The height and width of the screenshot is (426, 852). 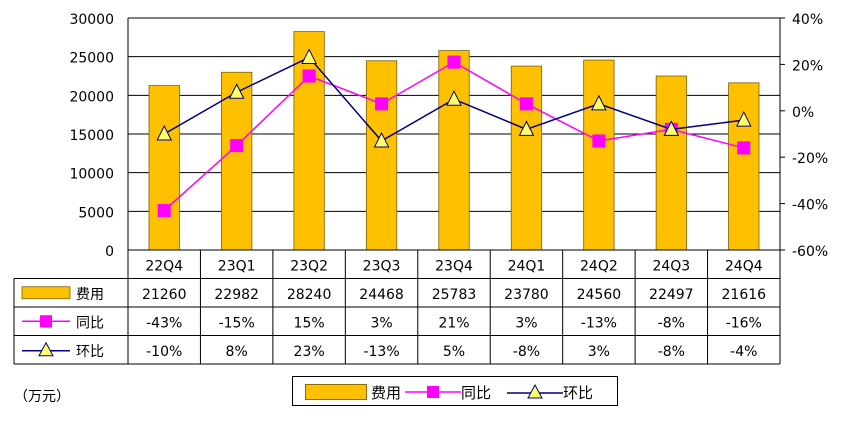 What do you see at coordinates (90, 295) in the screenshot?
I see `table-row-name: 费用` at bounding box center [90, 295].